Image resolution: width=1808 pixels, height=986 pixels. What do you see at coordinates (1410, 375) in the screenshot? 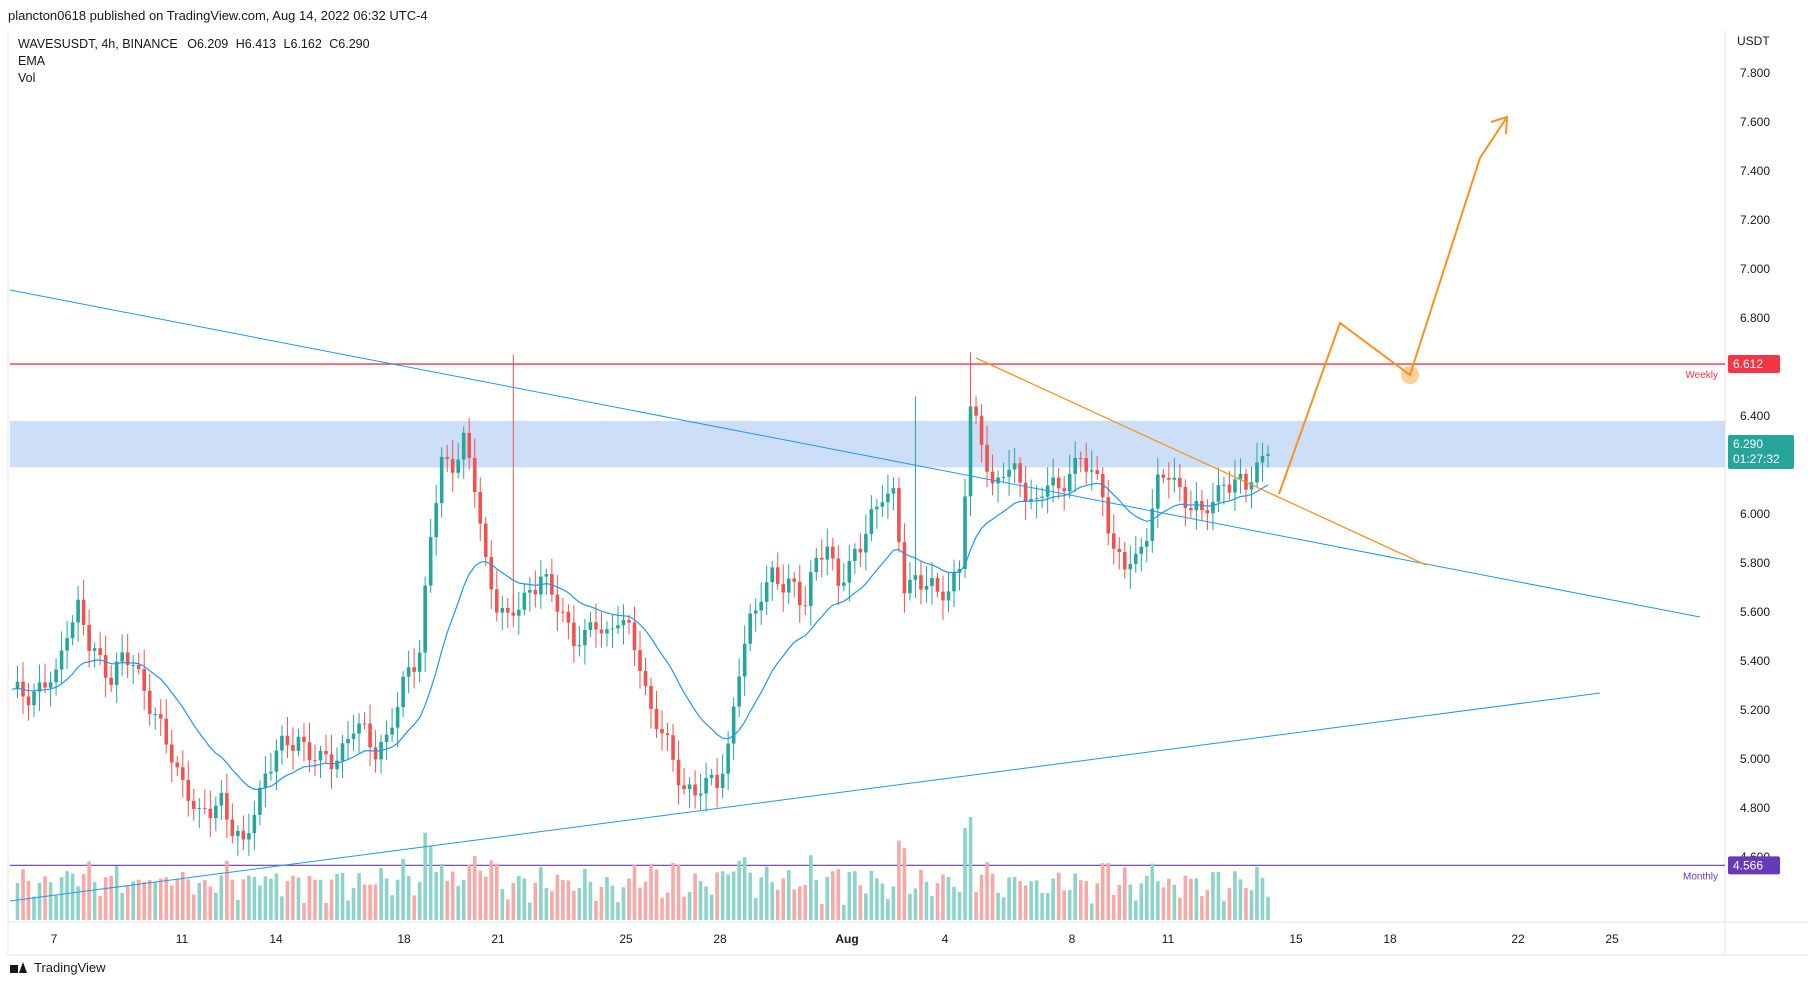
I see `projection-marker` at bounding box center [1410, 375].